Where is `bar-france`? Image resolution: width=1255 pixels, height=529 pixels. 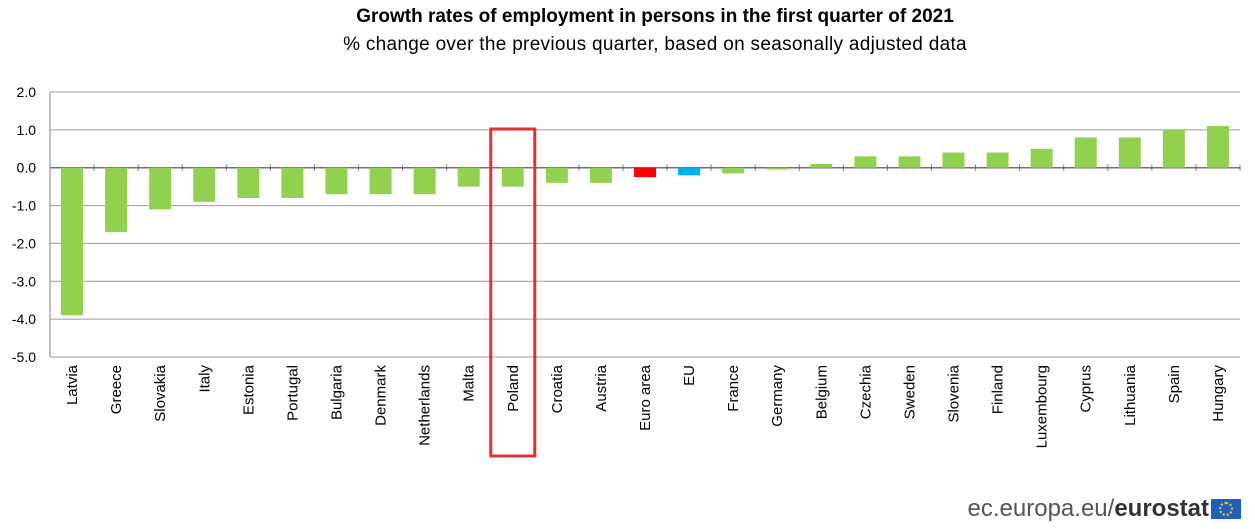 bar-france is located at coordinates (733, 170).